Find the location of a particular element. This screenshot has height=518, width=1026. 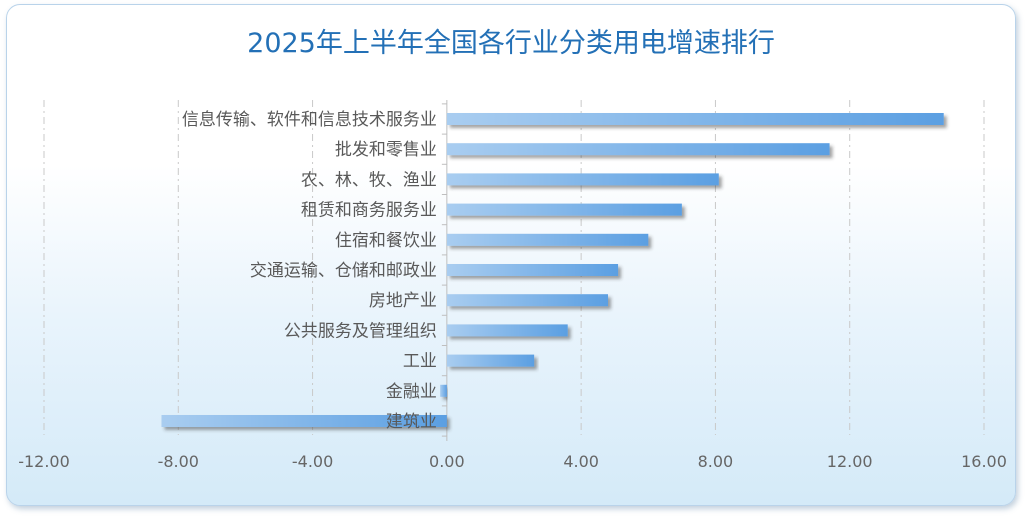

category-label: 住宿和餐饮业 is located at coordinates (386, 241).